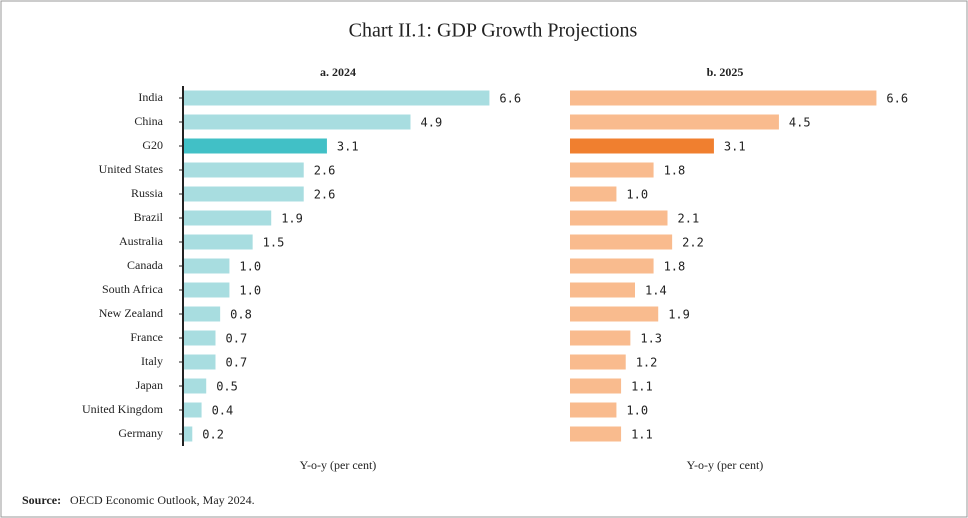 This screenshot has width=968, height=518. I want to click on source-label: Source:, so click(41, 500).